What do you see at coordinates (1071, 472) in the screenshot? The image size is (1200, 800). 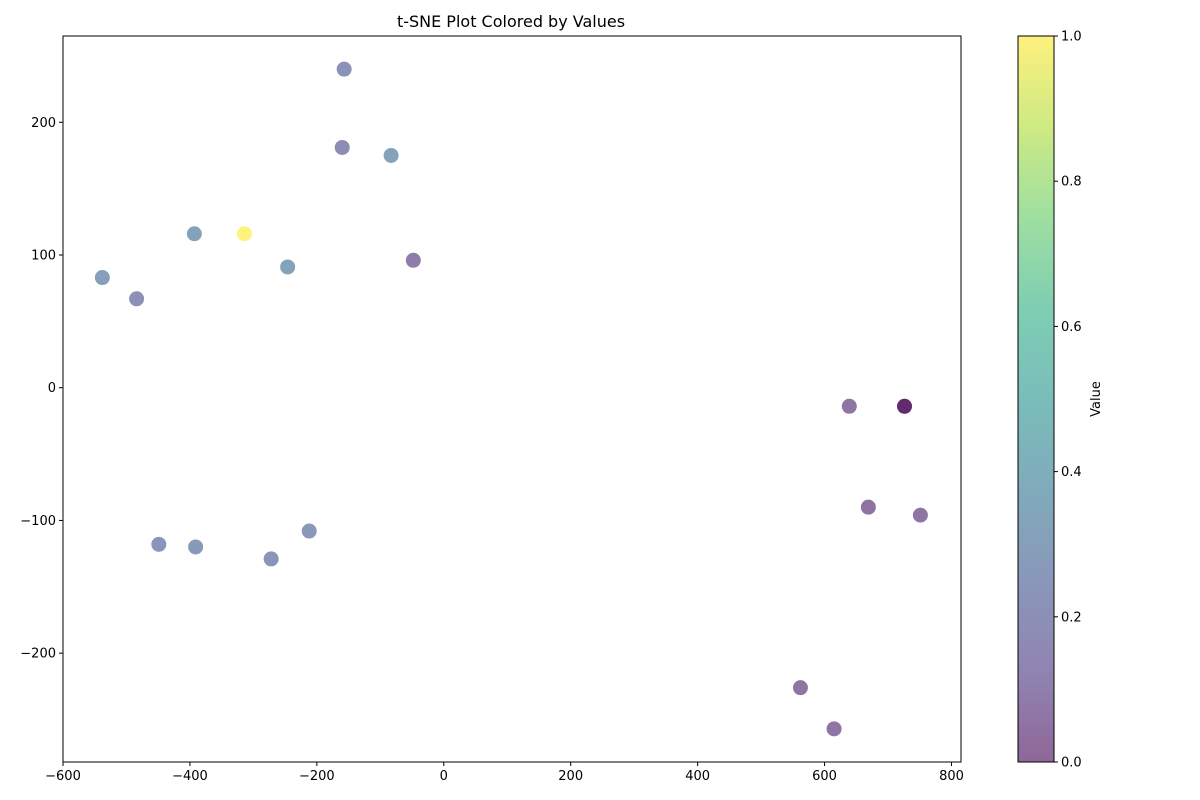 I see `colorbar-tick-label: 0.4` at bounding box center [1071, 472].